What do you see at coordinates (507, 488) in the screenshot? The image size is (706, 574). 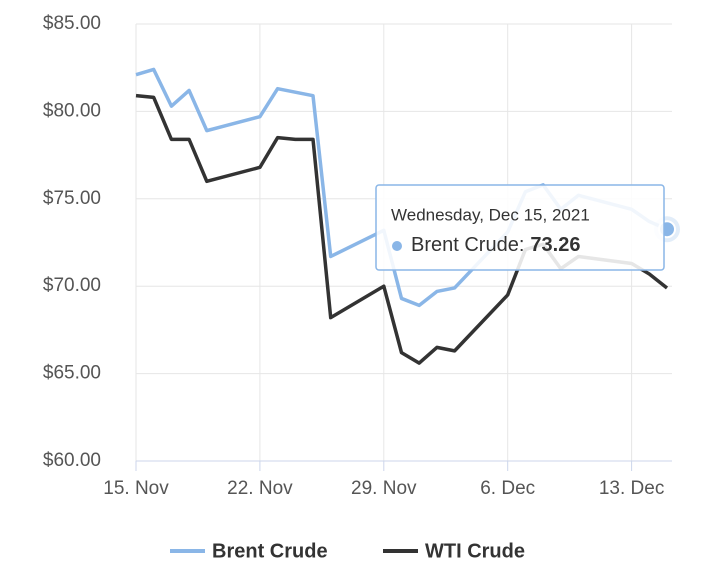 I see `x-tick-label: 6. Dec` at bounding box center [507, 488].